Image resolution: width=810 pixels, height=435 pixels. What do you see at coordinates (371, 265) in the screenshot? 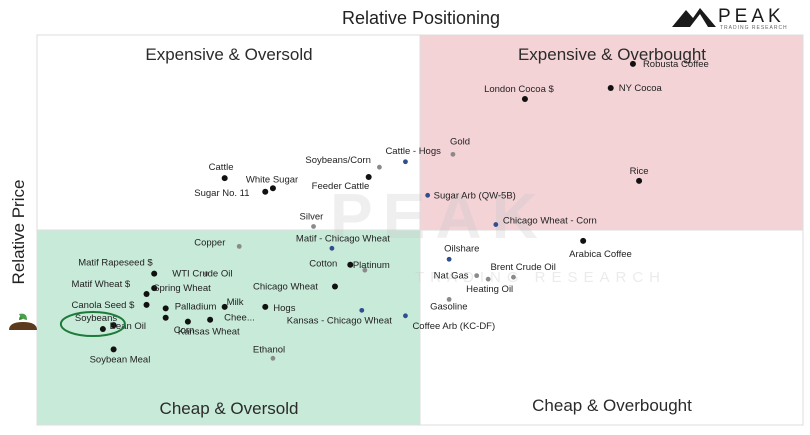
I see `point-label-platinum: Platinum` at bounding box center [371, 265].